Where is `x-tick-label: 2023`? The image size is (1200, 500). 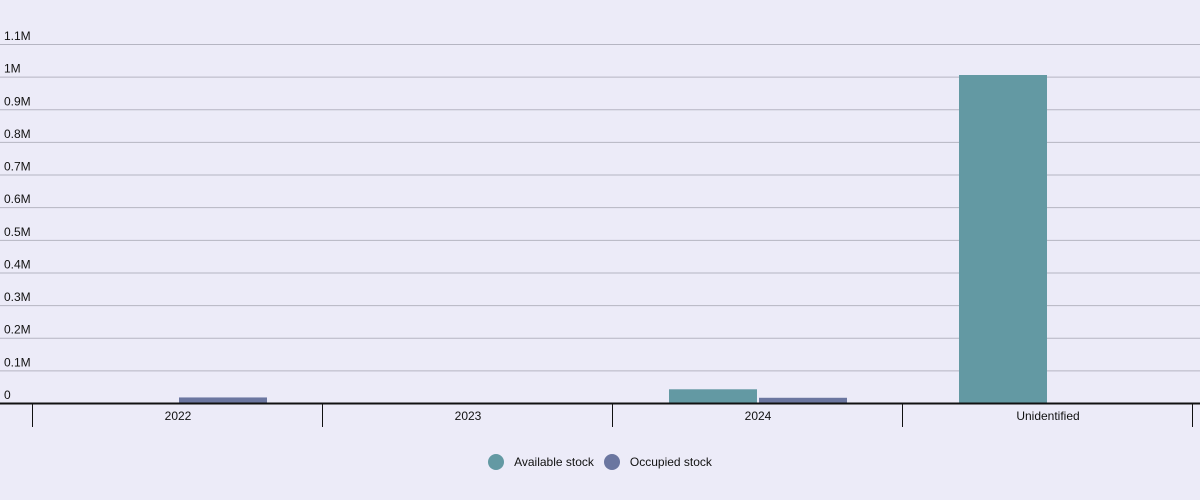 x-tick-label: 2023 is located at coordinates (468, 416).